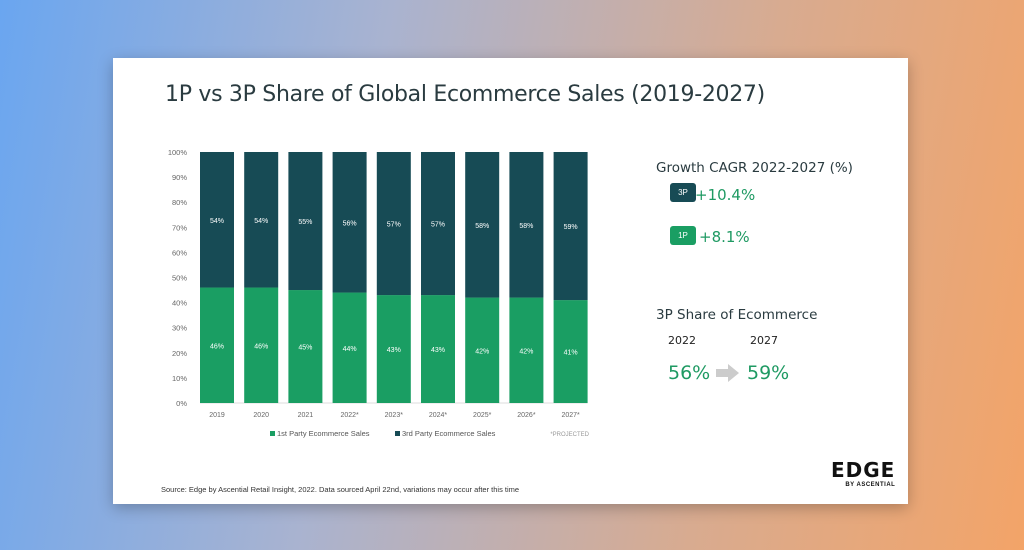  Describe the element at coordinates (724, 237) in the screenshot. I see `cagr-1p-value: +8.1%` at that location.